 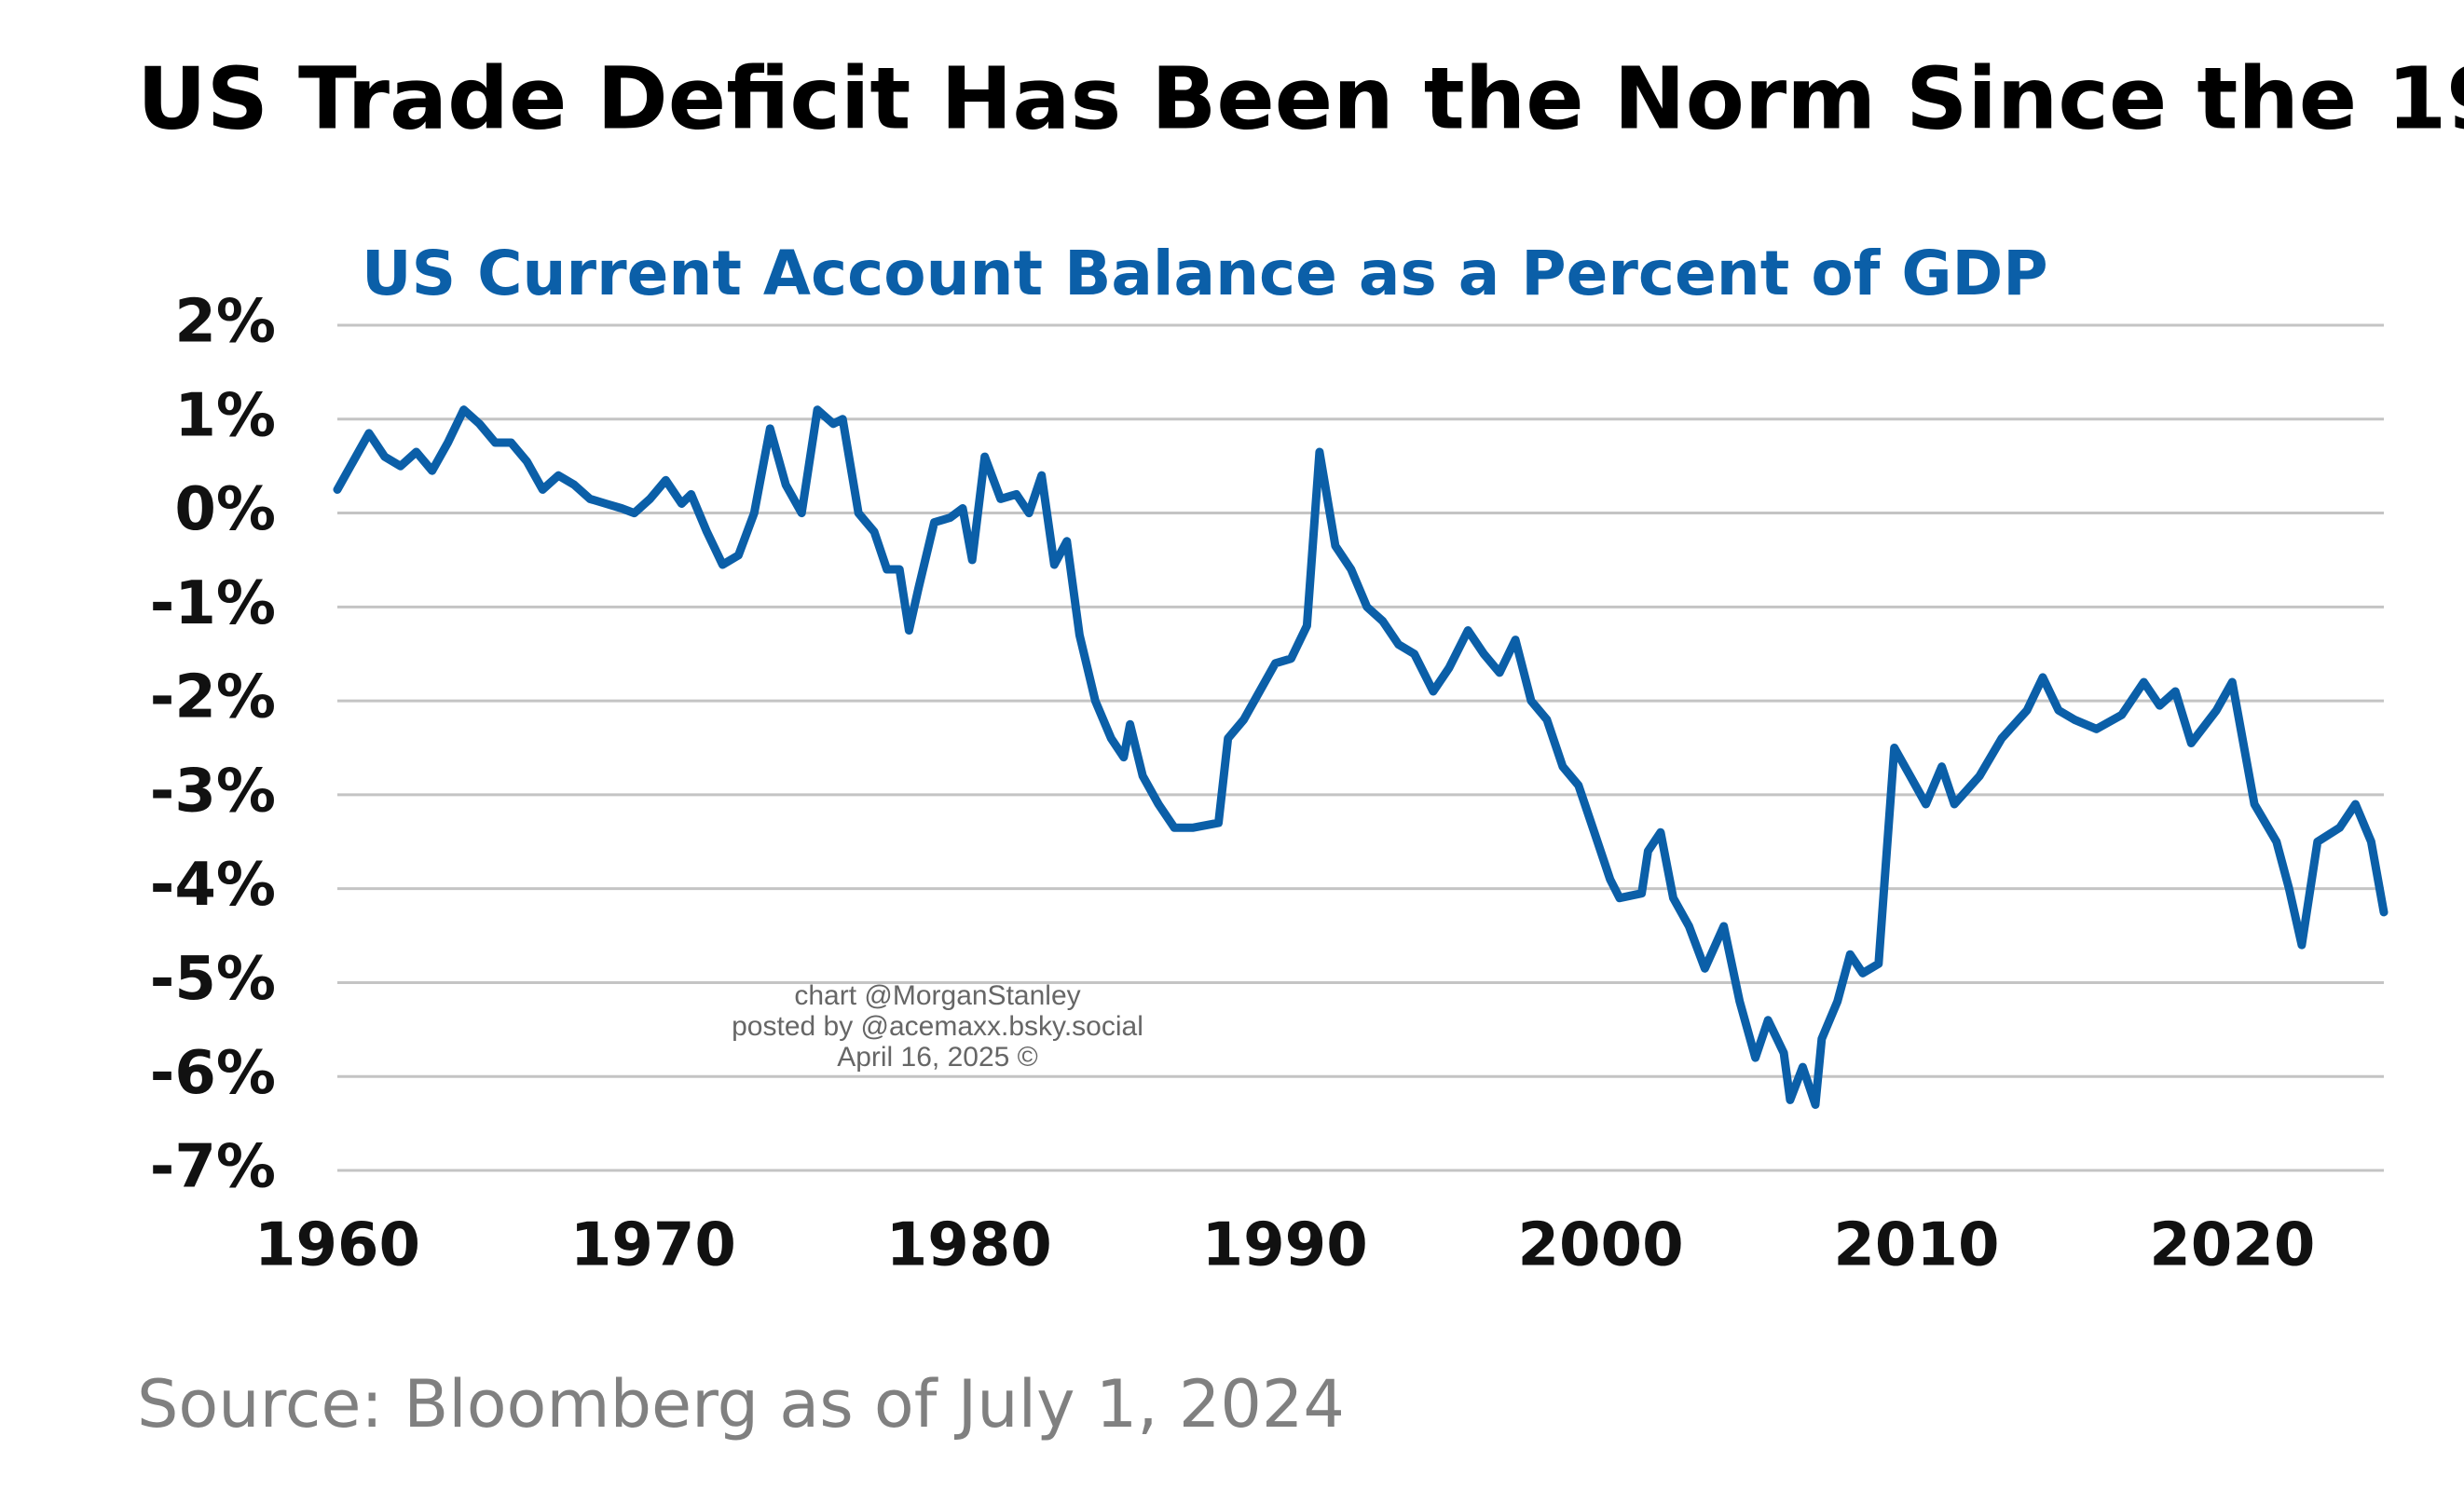 I want to click on x-tick-label: 2000, so click(x=1600, y=1245).